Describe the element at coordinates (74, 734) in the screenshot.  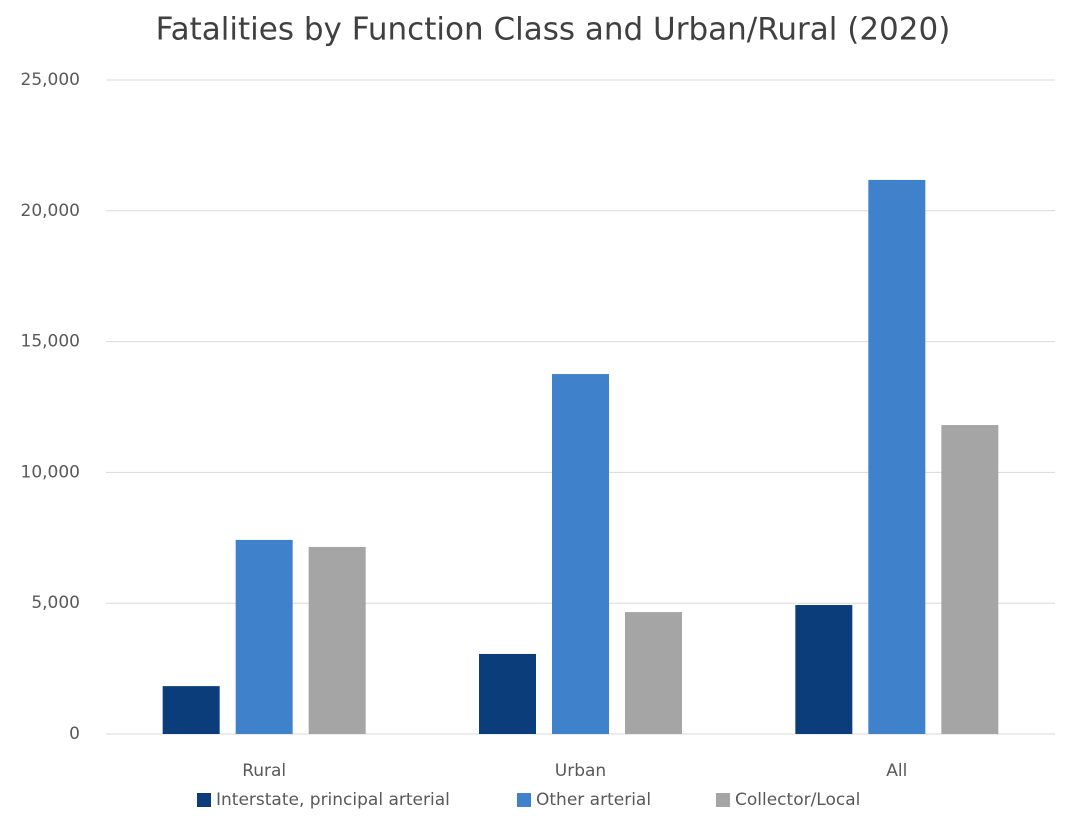
I see `y-tick-label: 0` at that location.